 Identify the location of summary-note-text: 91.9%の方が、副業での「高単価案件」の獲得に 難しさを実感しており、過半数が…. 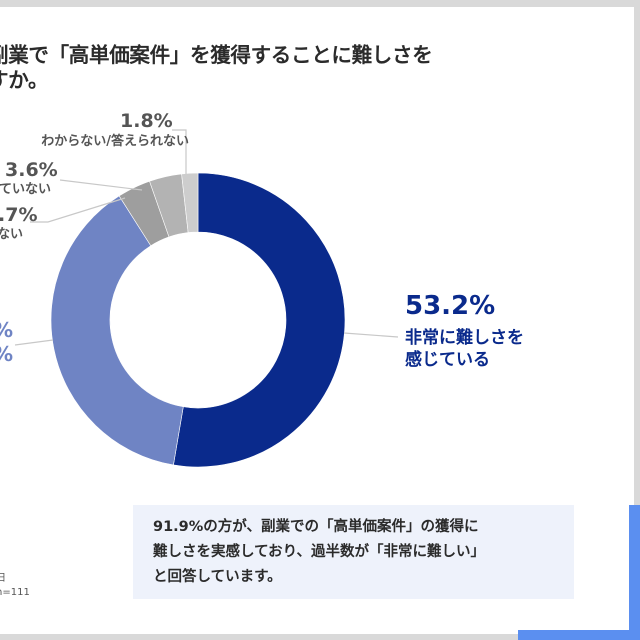
(319, 552).